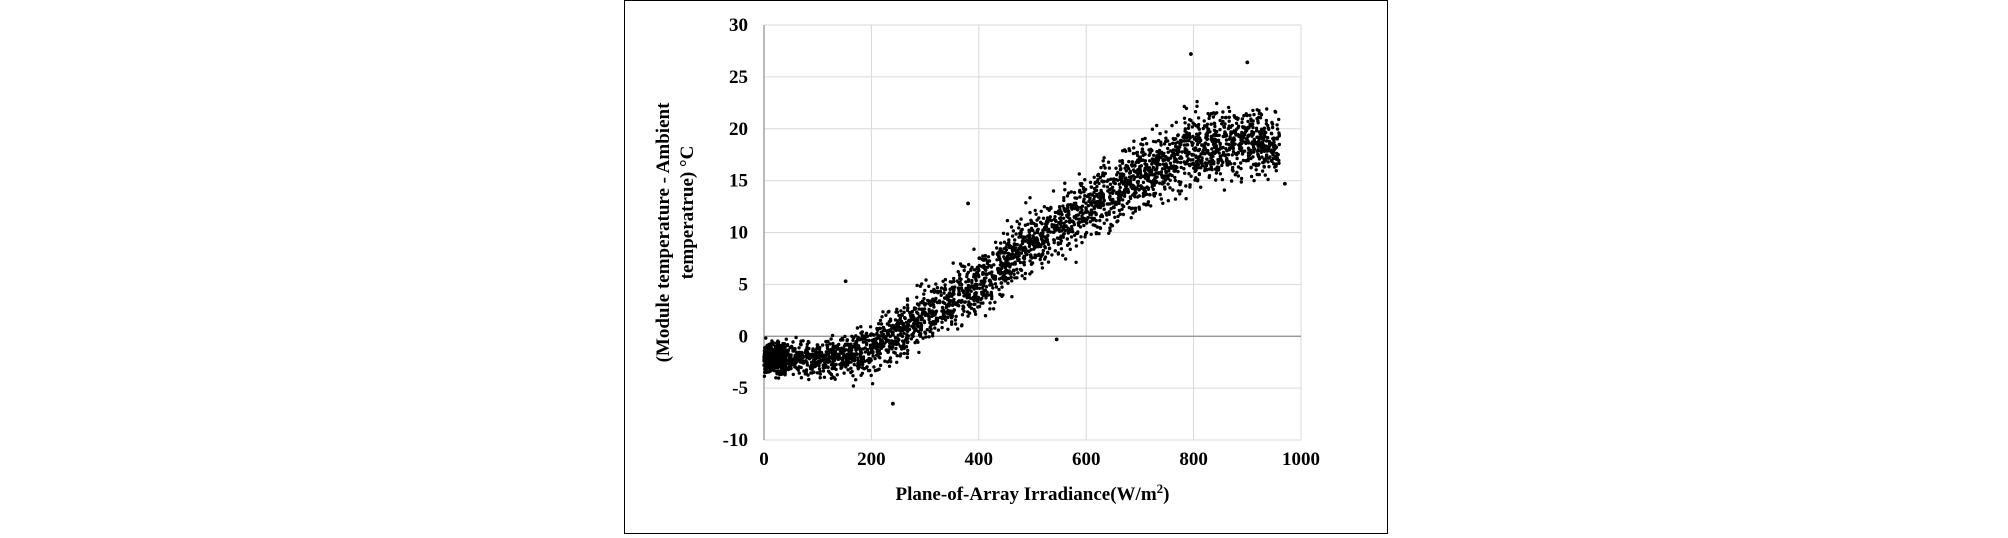 The width and height of the screenshot is (2008, 538). What do you see at coordinates (738, 181) in the screenshot?
I see `y-tick-label: 15` at bounding box center [738, 181].